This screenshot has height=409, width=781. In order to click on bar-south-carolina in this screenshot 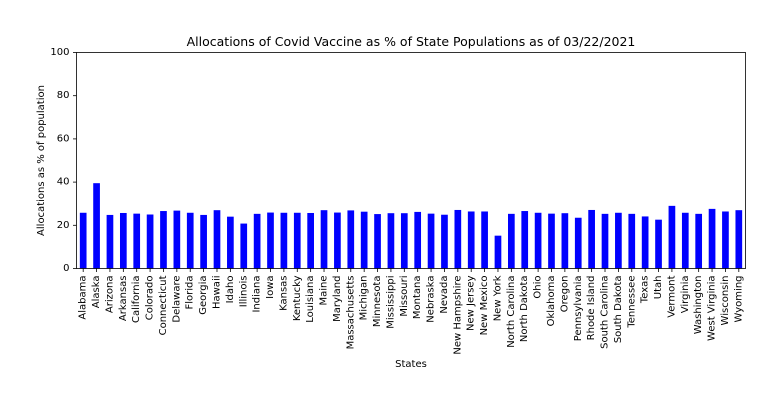, I will do `click(605, 241)`.